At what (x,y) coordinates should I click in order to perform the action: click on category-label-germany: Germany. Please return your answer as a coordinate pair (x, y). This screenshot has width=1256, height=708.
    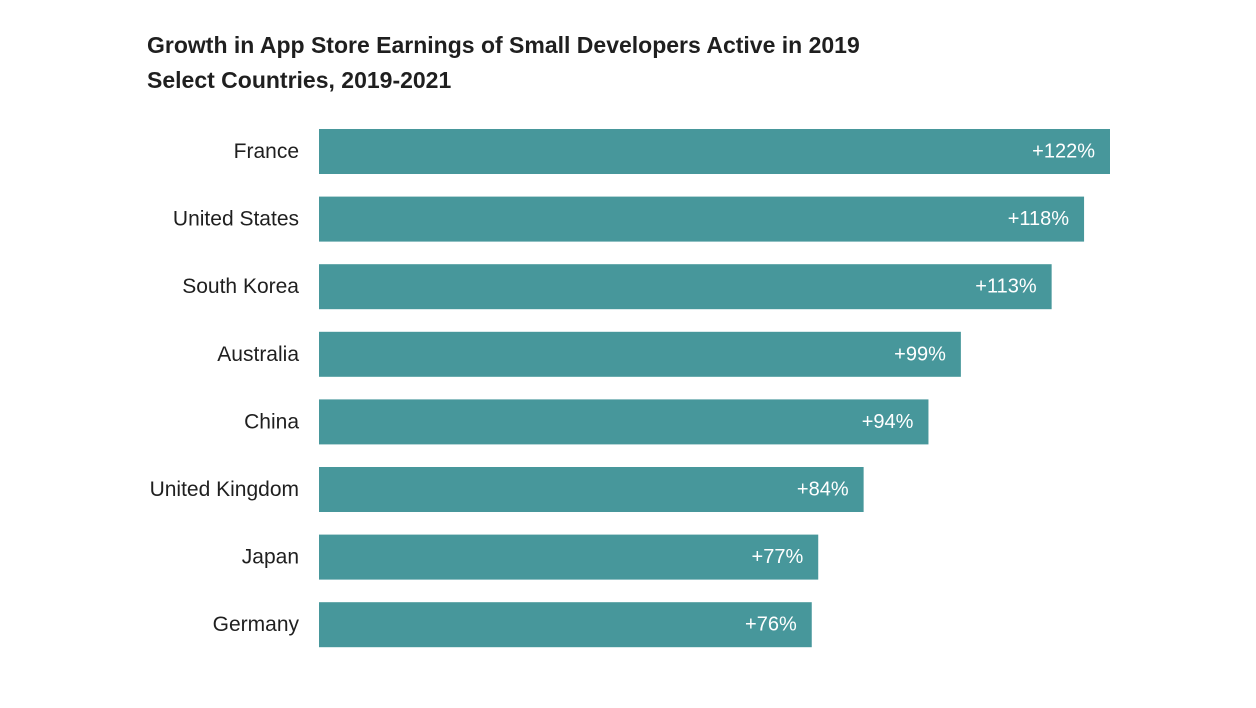
    Looking at the image, I should click on (256, 624).